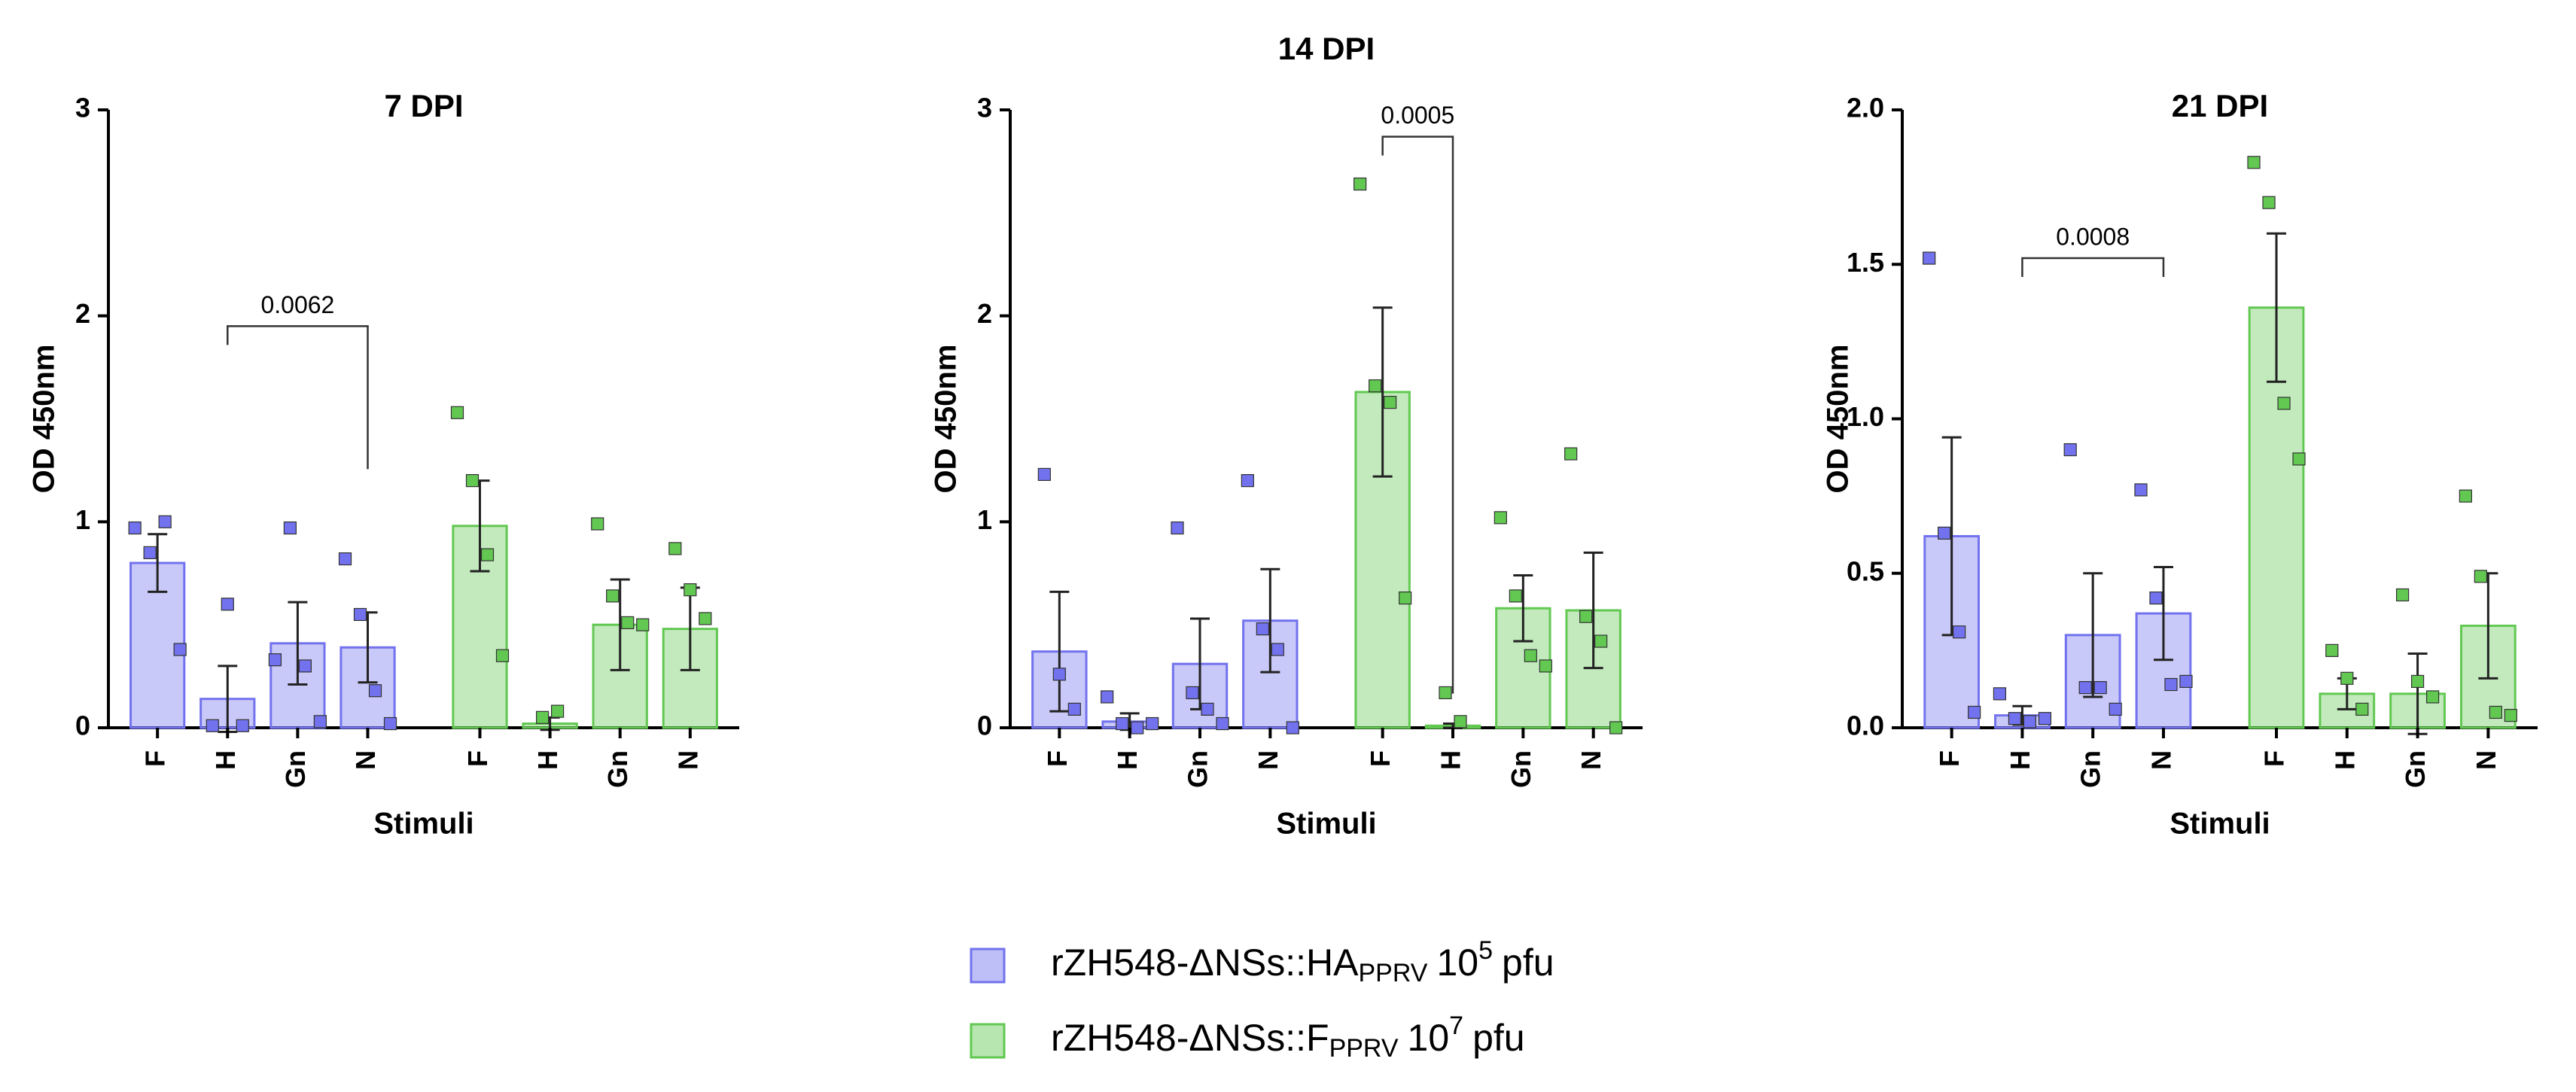  Describe the element at coordinates (1865, 416) in the screenshot. I see `y-tick-label: 1.0` at that location.